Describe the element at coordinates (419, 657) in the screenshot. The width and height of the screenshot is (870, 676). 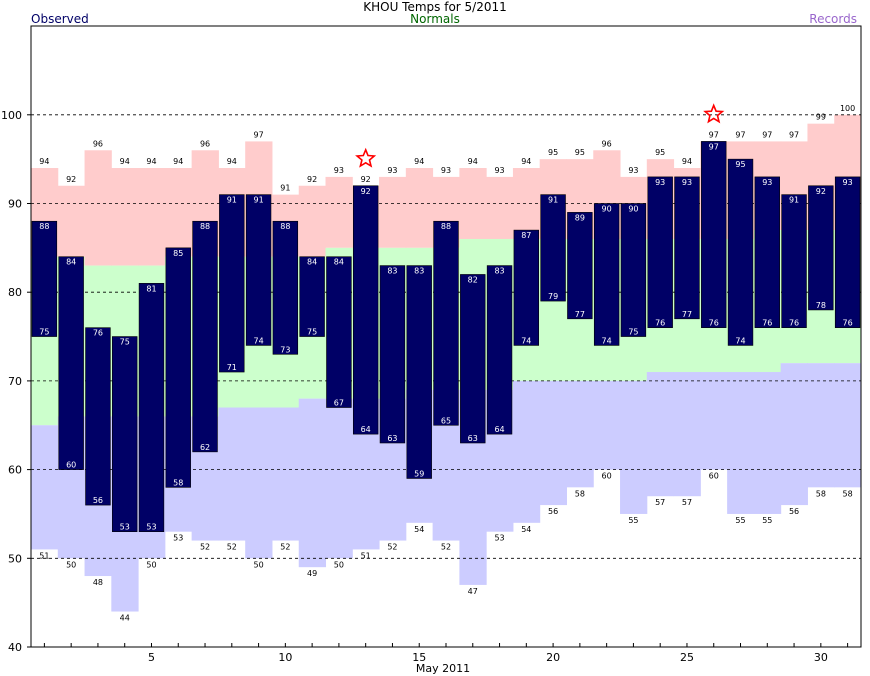
I see `x-tick-label: 15` at that location.